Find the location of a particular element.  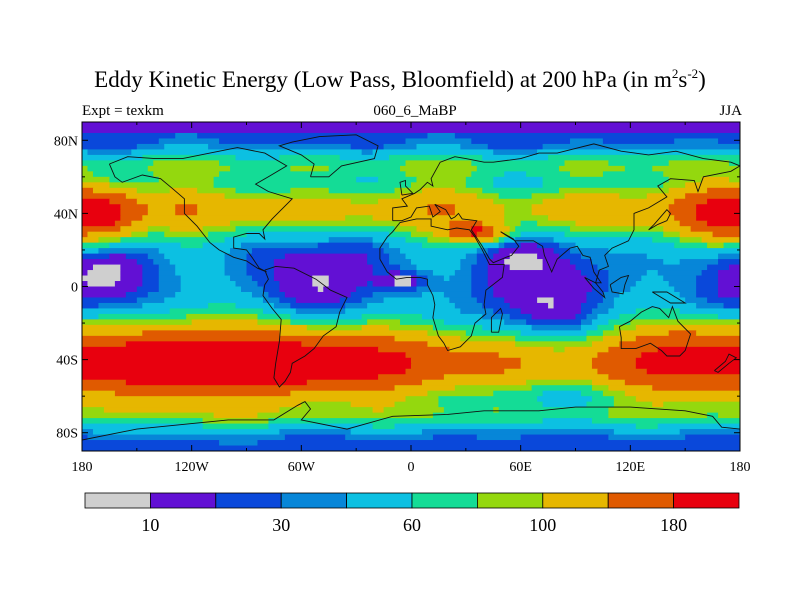

colorbar-label: 30 is located at coordinates (281, 525).